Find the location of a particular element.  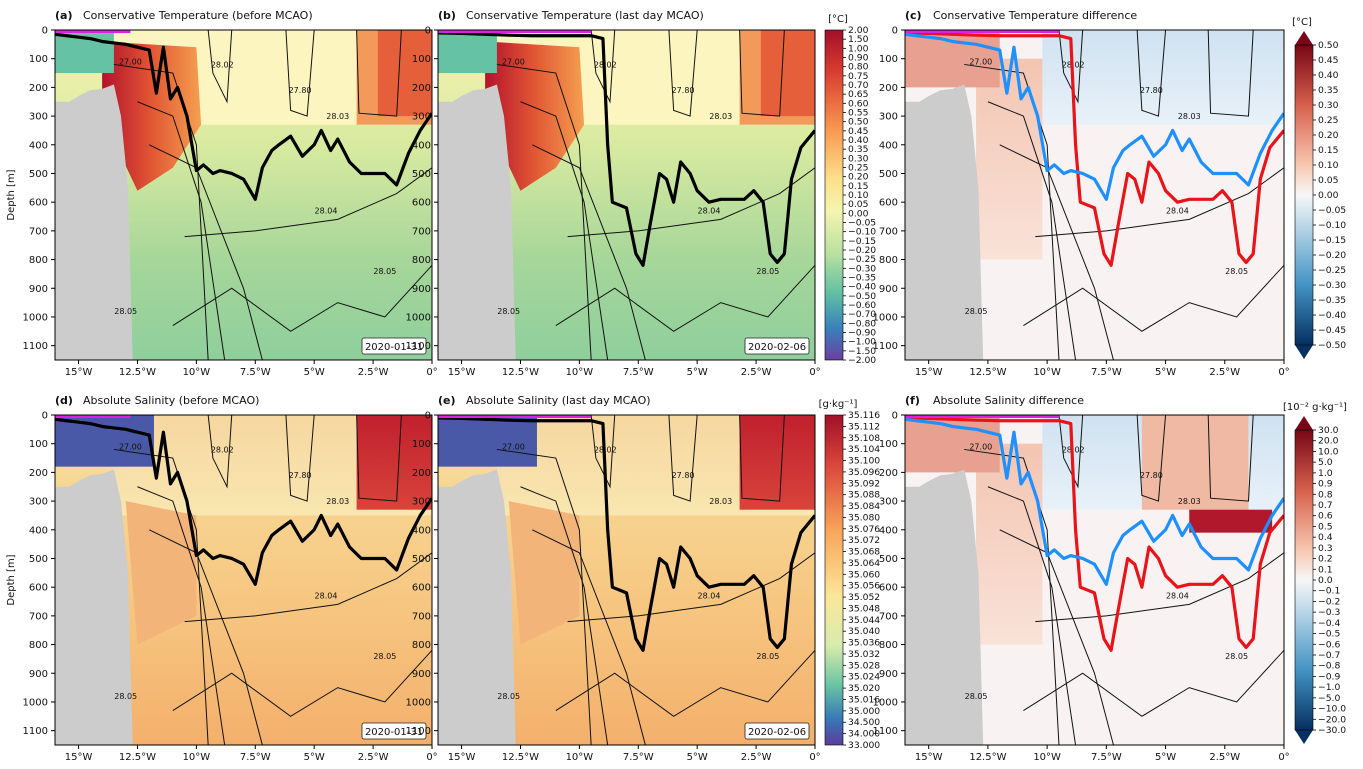

colorbar-tick-label: 0.80 is located at coordinates (858, 67).